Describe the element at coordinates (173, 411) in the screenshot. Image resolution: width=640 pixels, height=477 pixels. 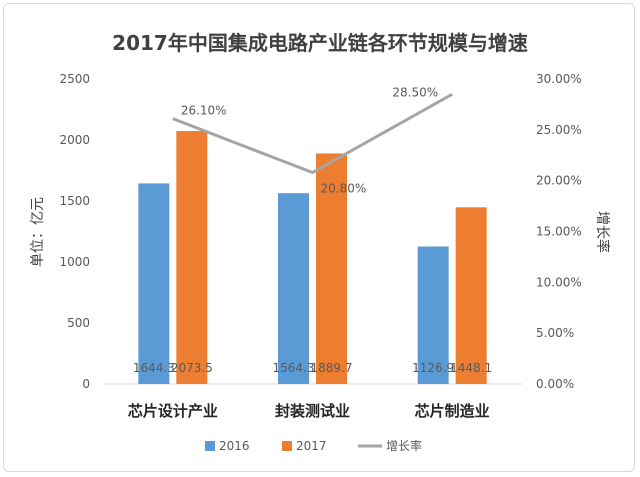
I see `x-category-label: 芯片设计产业` at that location.